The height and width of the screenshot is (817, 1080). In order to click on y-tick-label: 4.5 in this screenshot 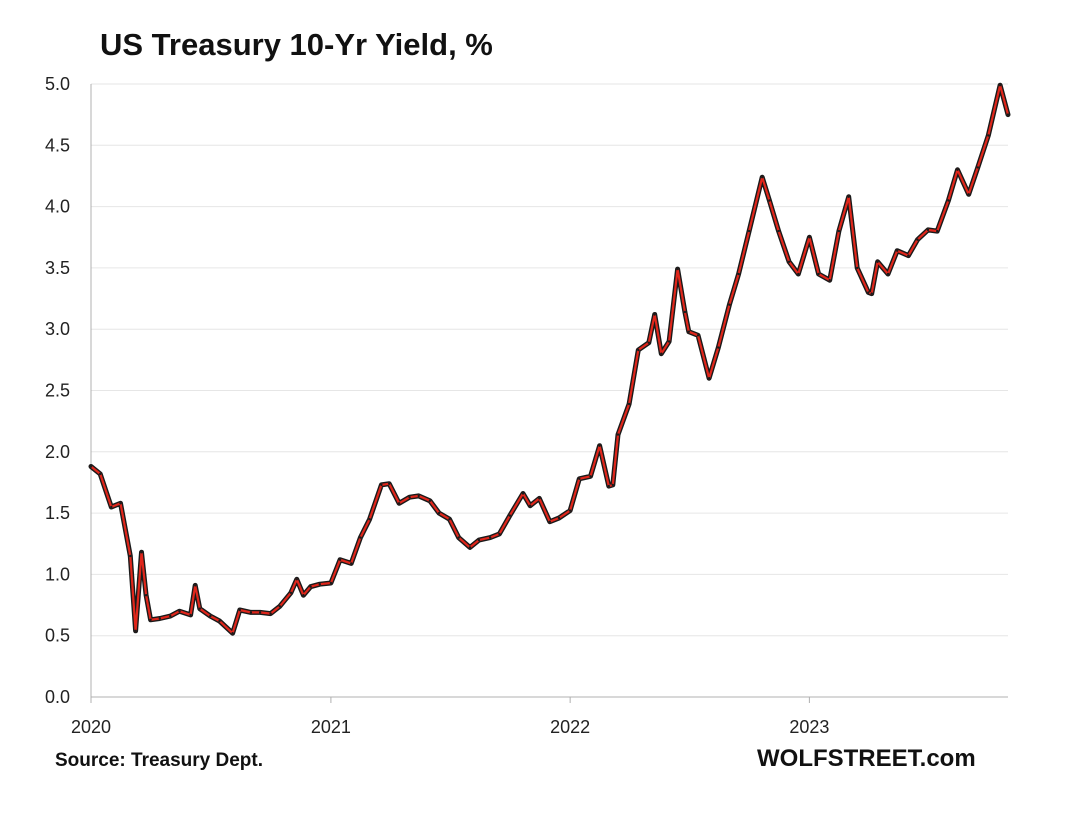, I will do `click(57, 145)`.